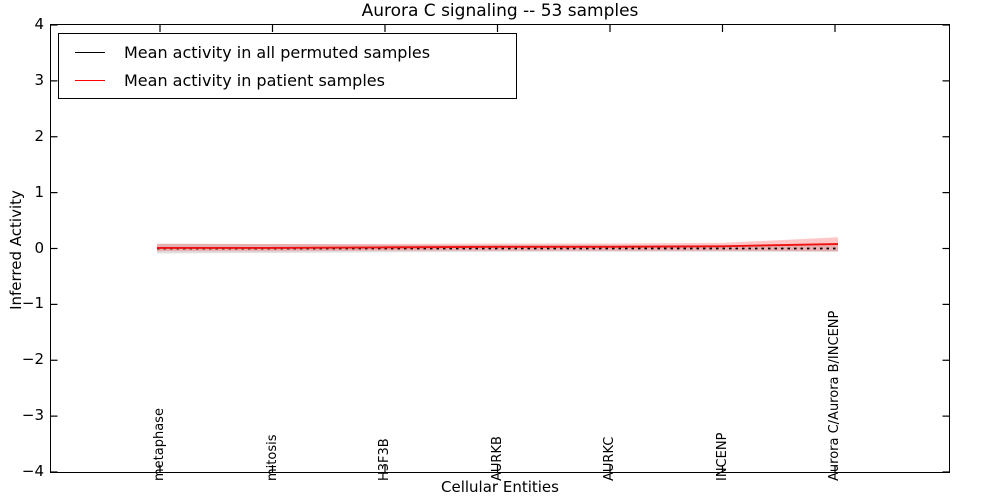  I want to click on chart-title: Aurora C signaling -- 53 samples, so click(500, 11).